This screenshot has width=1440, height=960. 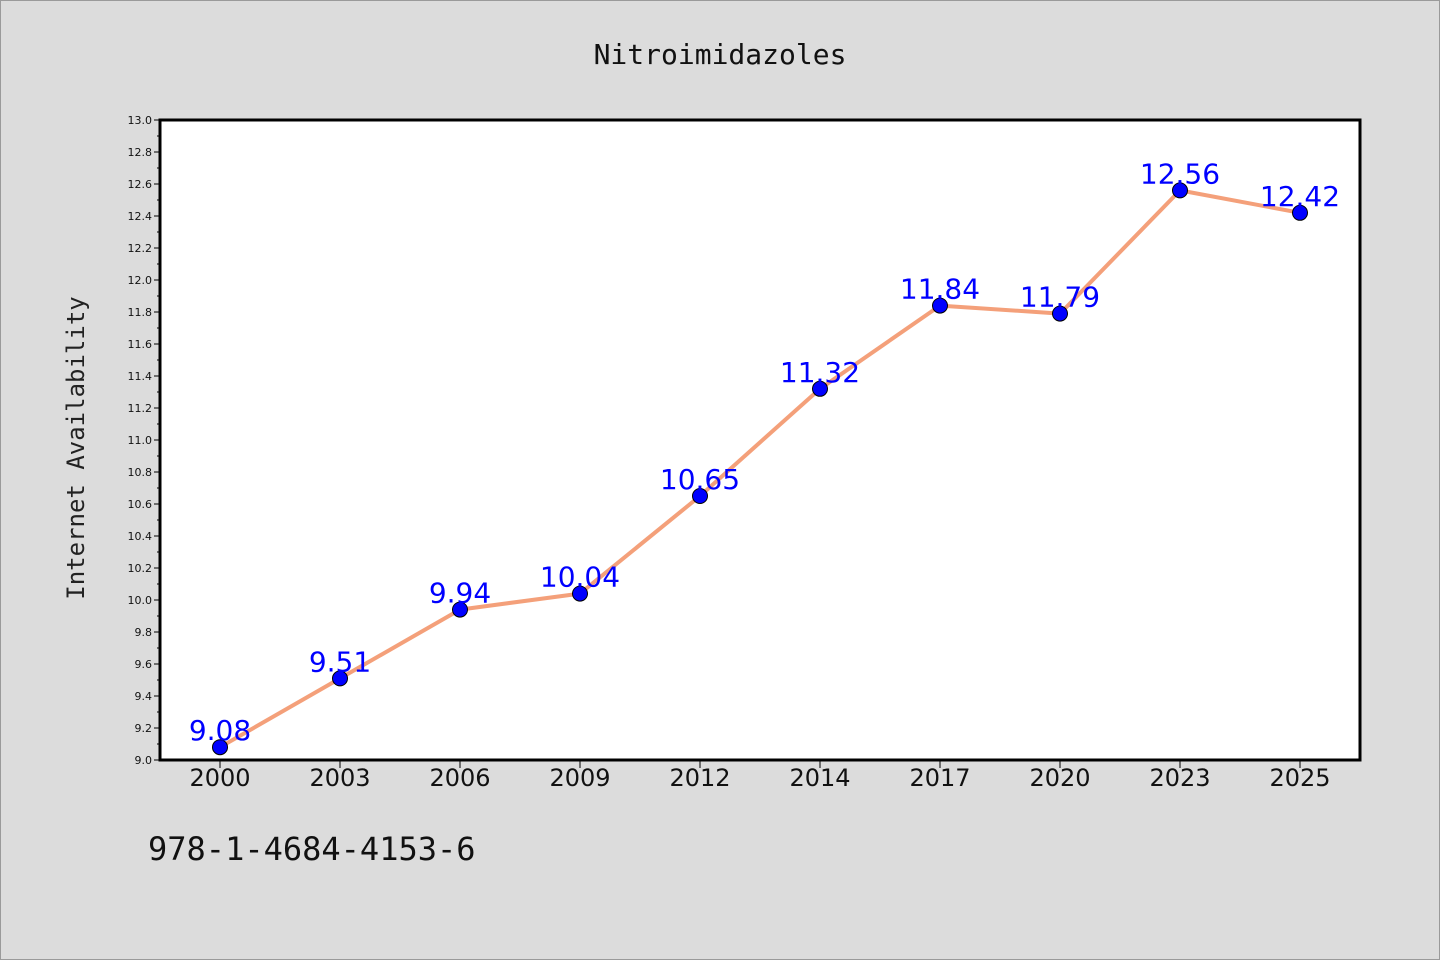 What do you see at coordinates (819, 778) in the screenshot?
I see `x-tick-label: 2014` at bounding box center [819, 778].